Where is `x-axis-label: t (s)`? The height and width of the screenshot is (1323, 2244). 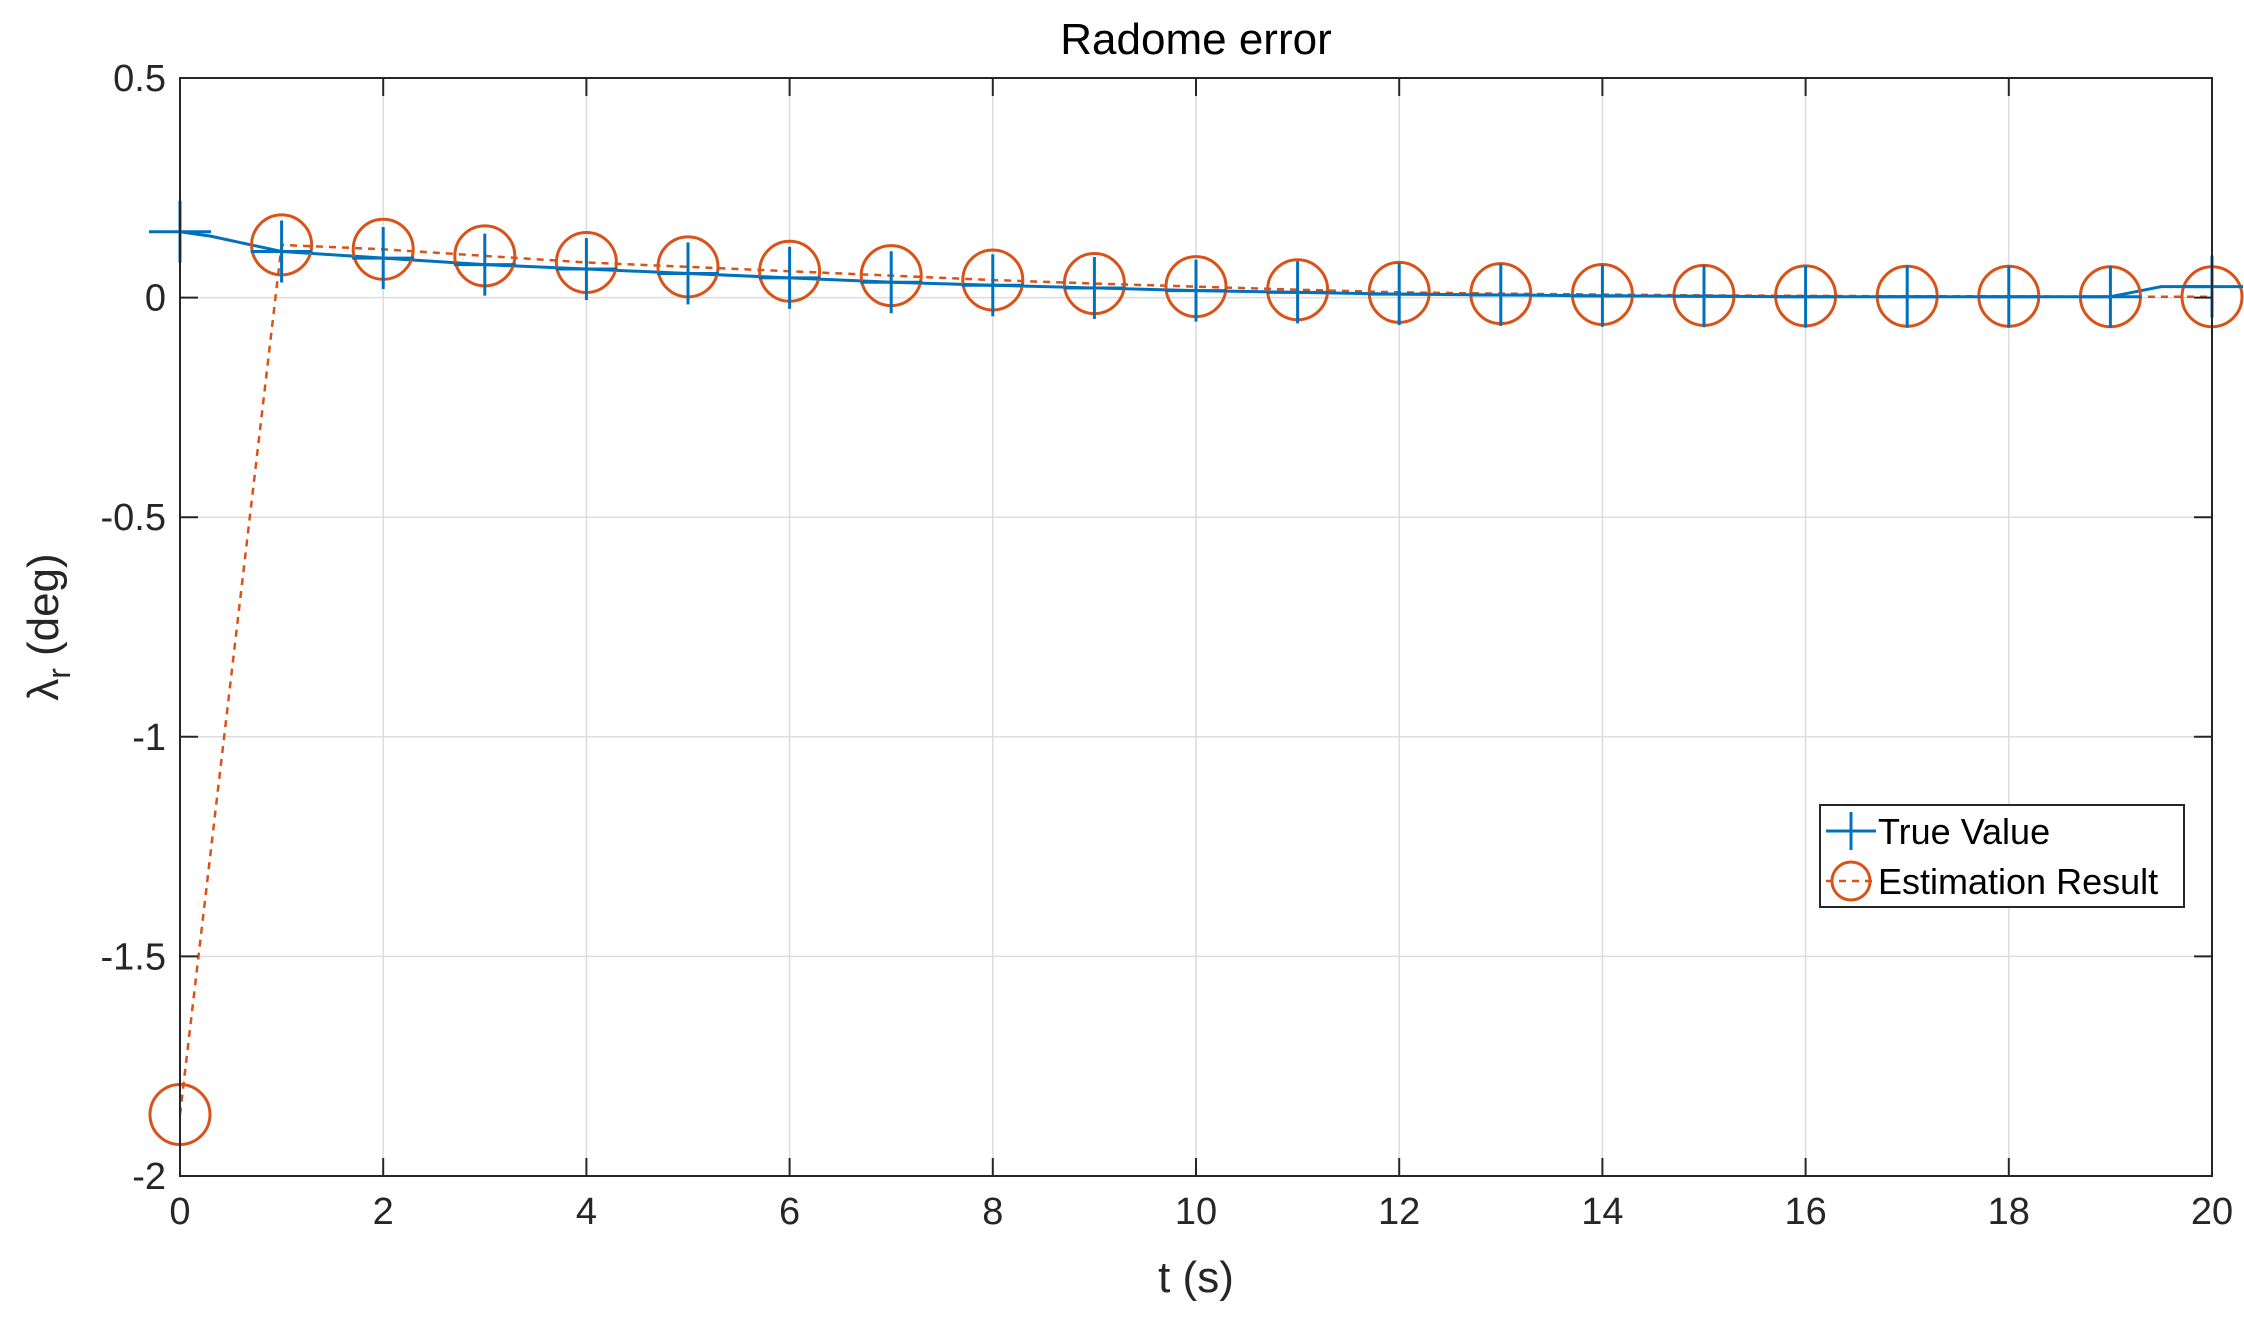 x-axis-label: t (s) is located at coordinates (1196, 1277).